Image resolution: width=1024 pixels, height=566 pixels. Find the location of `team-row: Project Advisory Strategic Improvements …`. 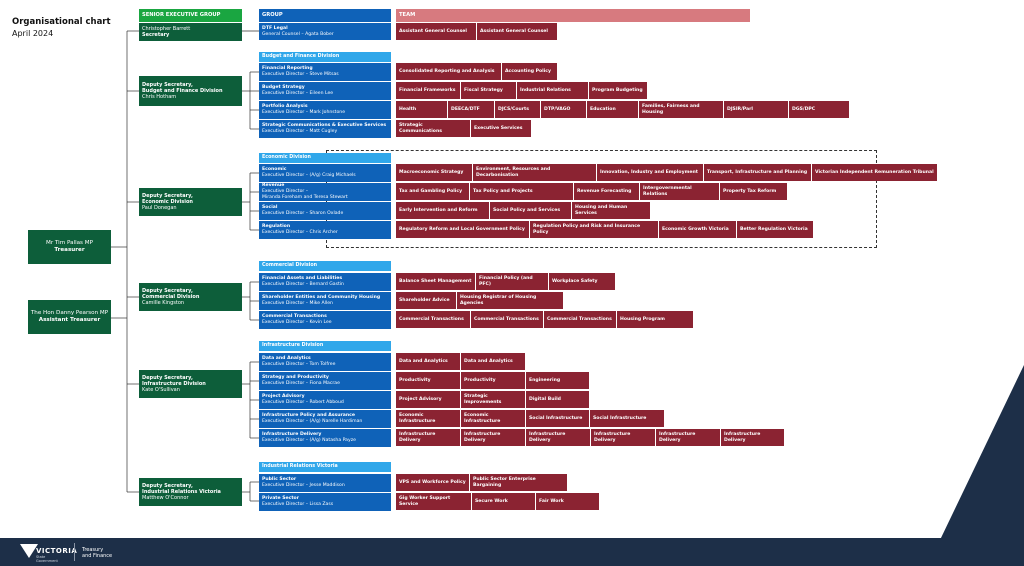

team-row: Project Advisory Strategic Improvements … is located at coordinates (492, 399).